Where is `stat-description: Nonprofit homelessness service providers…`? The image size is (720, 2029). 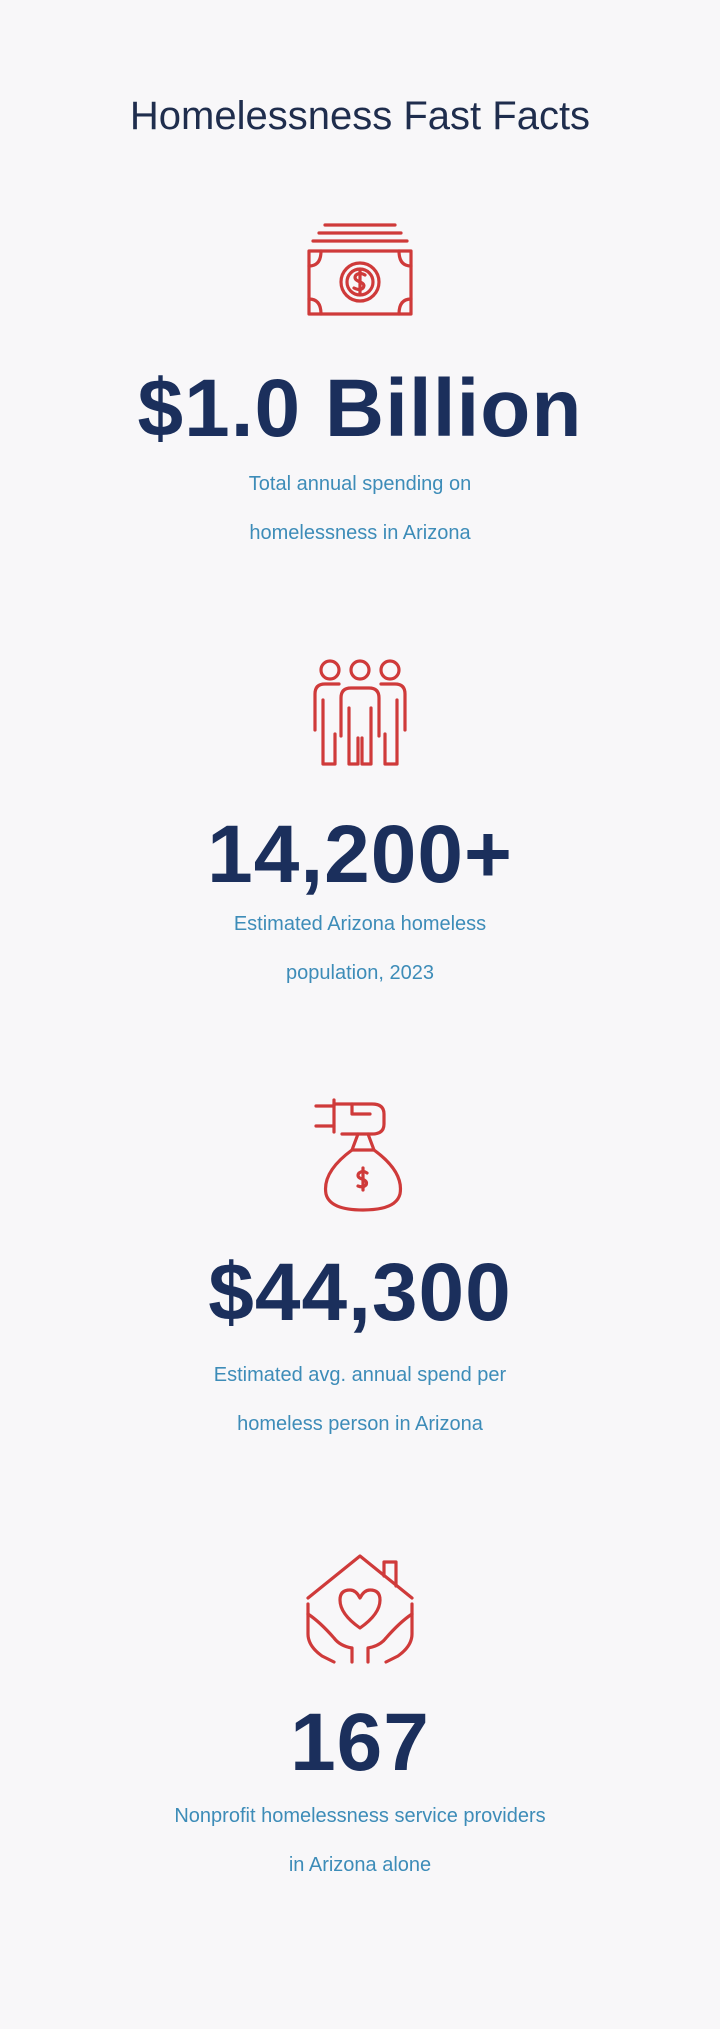 stat-description: Nonprofit homelessness service providers… is located at coordinates (360, 1841).